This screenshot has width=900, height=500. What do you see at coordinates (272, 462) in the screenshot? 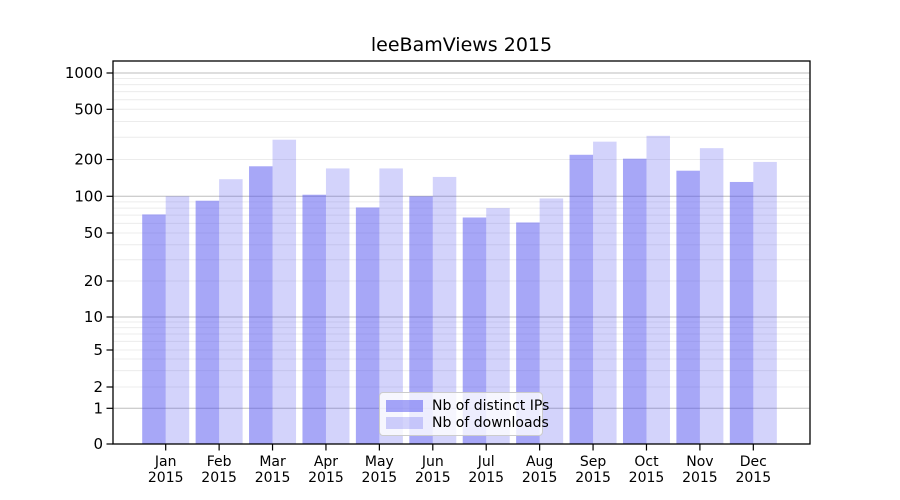
I see `x-tick-label-month: Mar` at bounding box center [272, 462].